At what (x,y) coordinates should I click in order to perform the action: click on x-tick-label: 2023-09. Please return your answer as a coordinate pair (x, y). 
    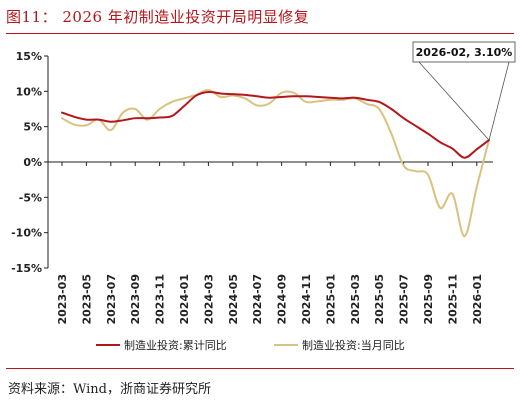
    Looking at the image, I should click on (135, 299).